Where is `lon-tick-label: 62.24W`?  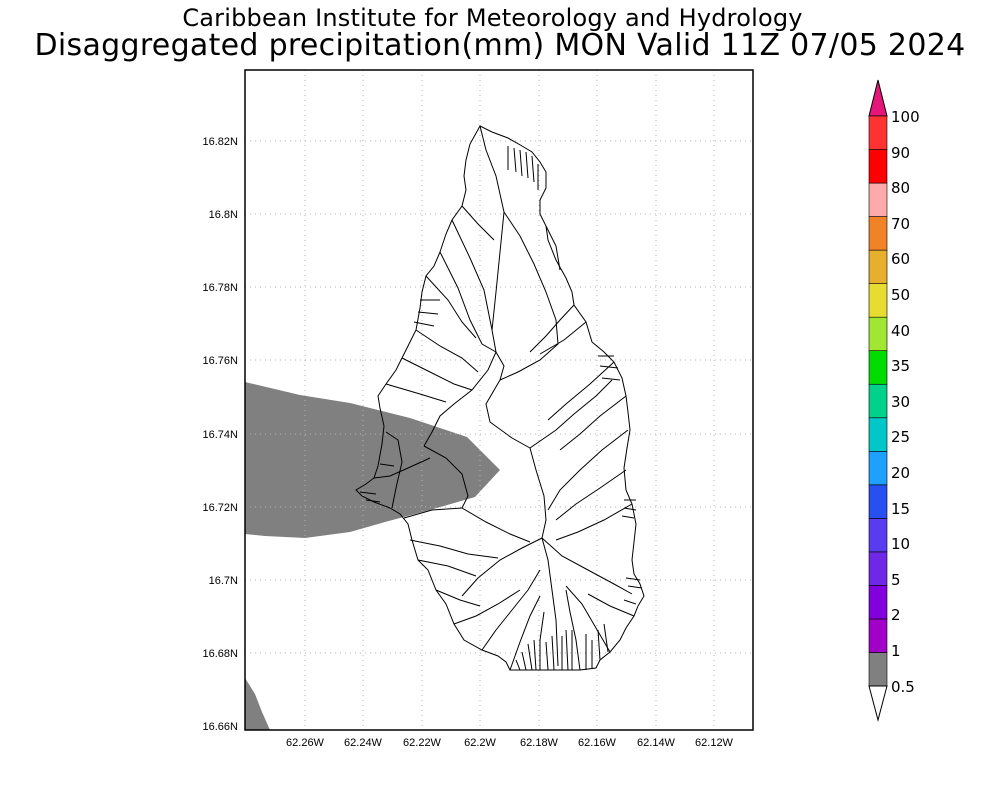 lon-tick-label: 62.24W is located at coordinates (363, 743).